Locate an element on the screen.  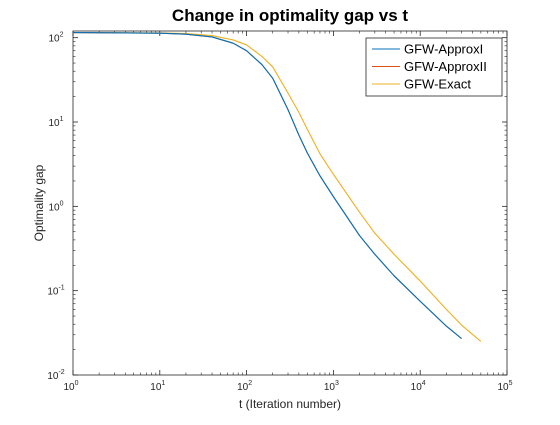
chart-title: Change in optimality gap vs t is located at coordinates (290, 15).